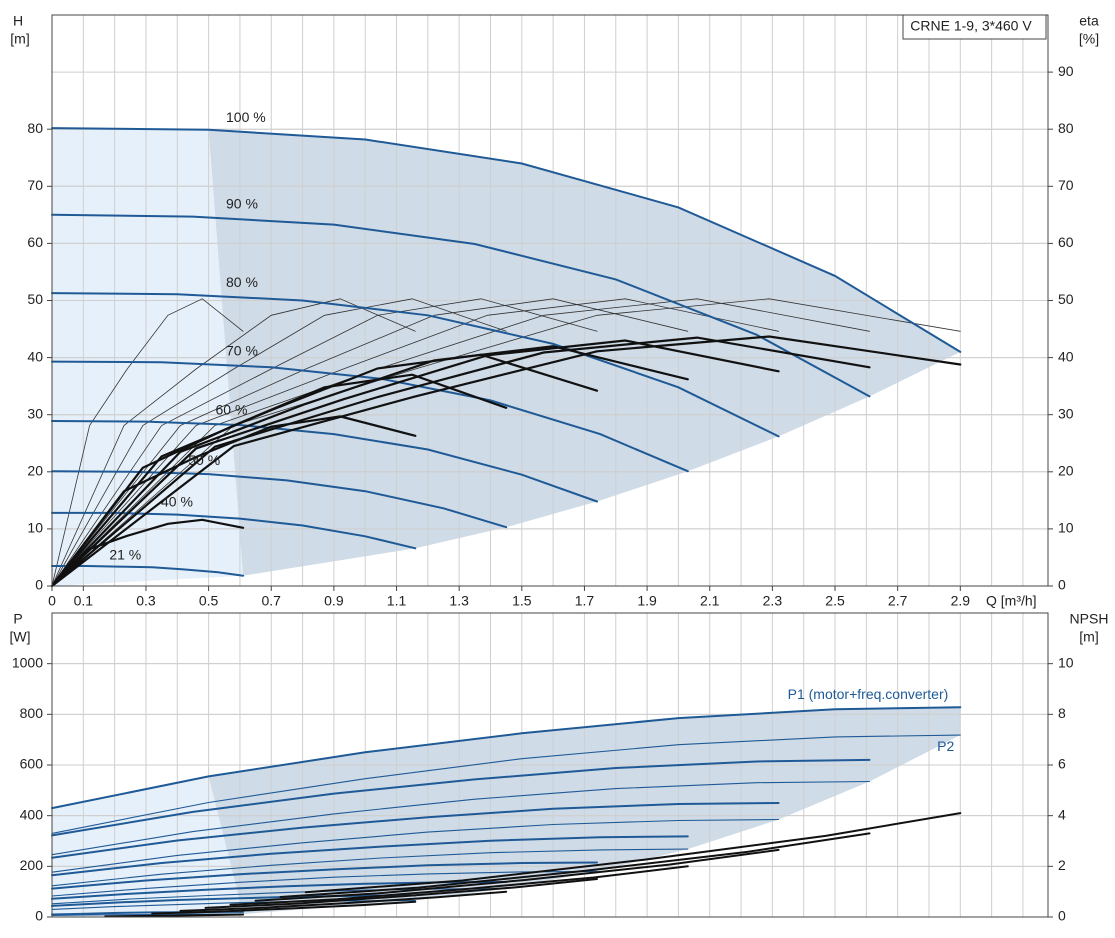 The width and height of the screenshot is (1115, 938). I want to click on y-tick-label: 400, so click(32, 814).